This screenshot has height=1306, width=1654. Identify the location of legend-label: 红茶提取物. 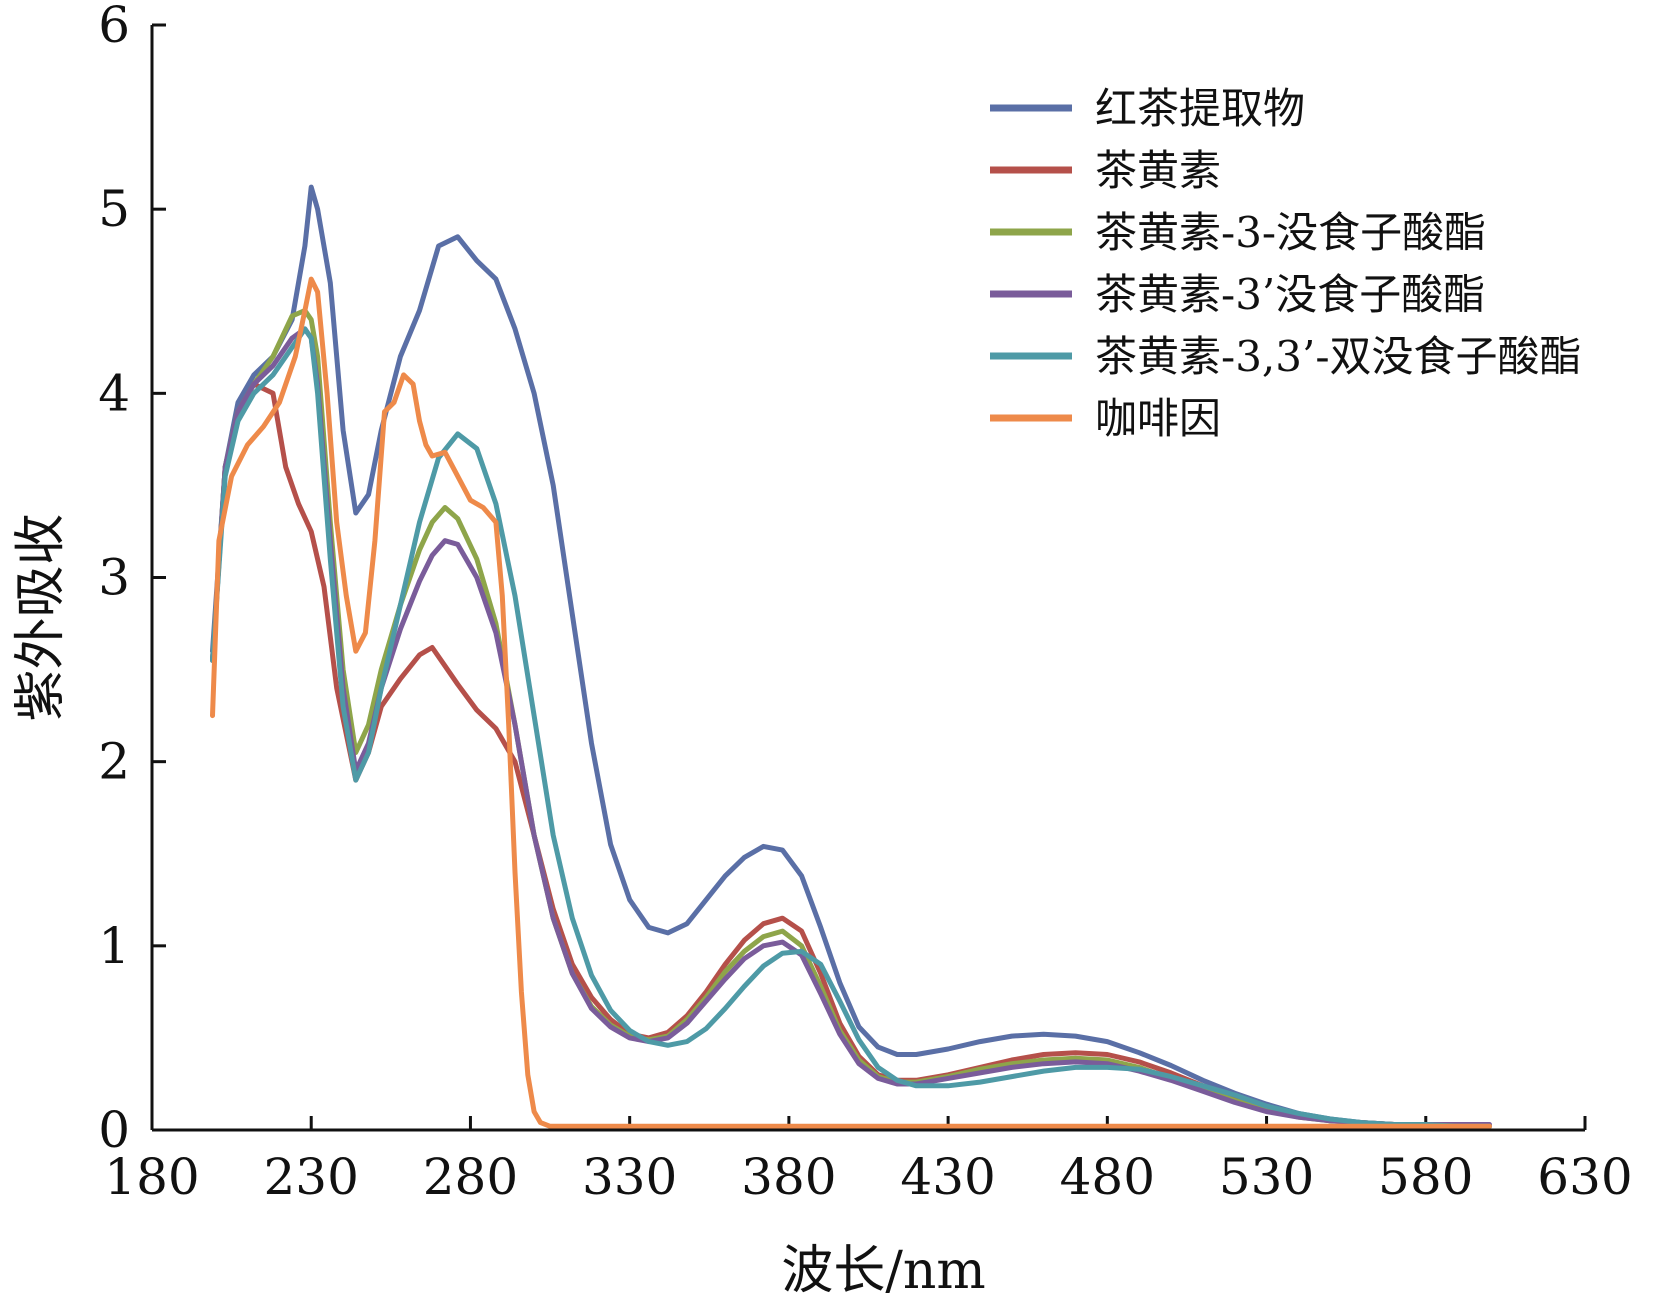
(1200, 108).